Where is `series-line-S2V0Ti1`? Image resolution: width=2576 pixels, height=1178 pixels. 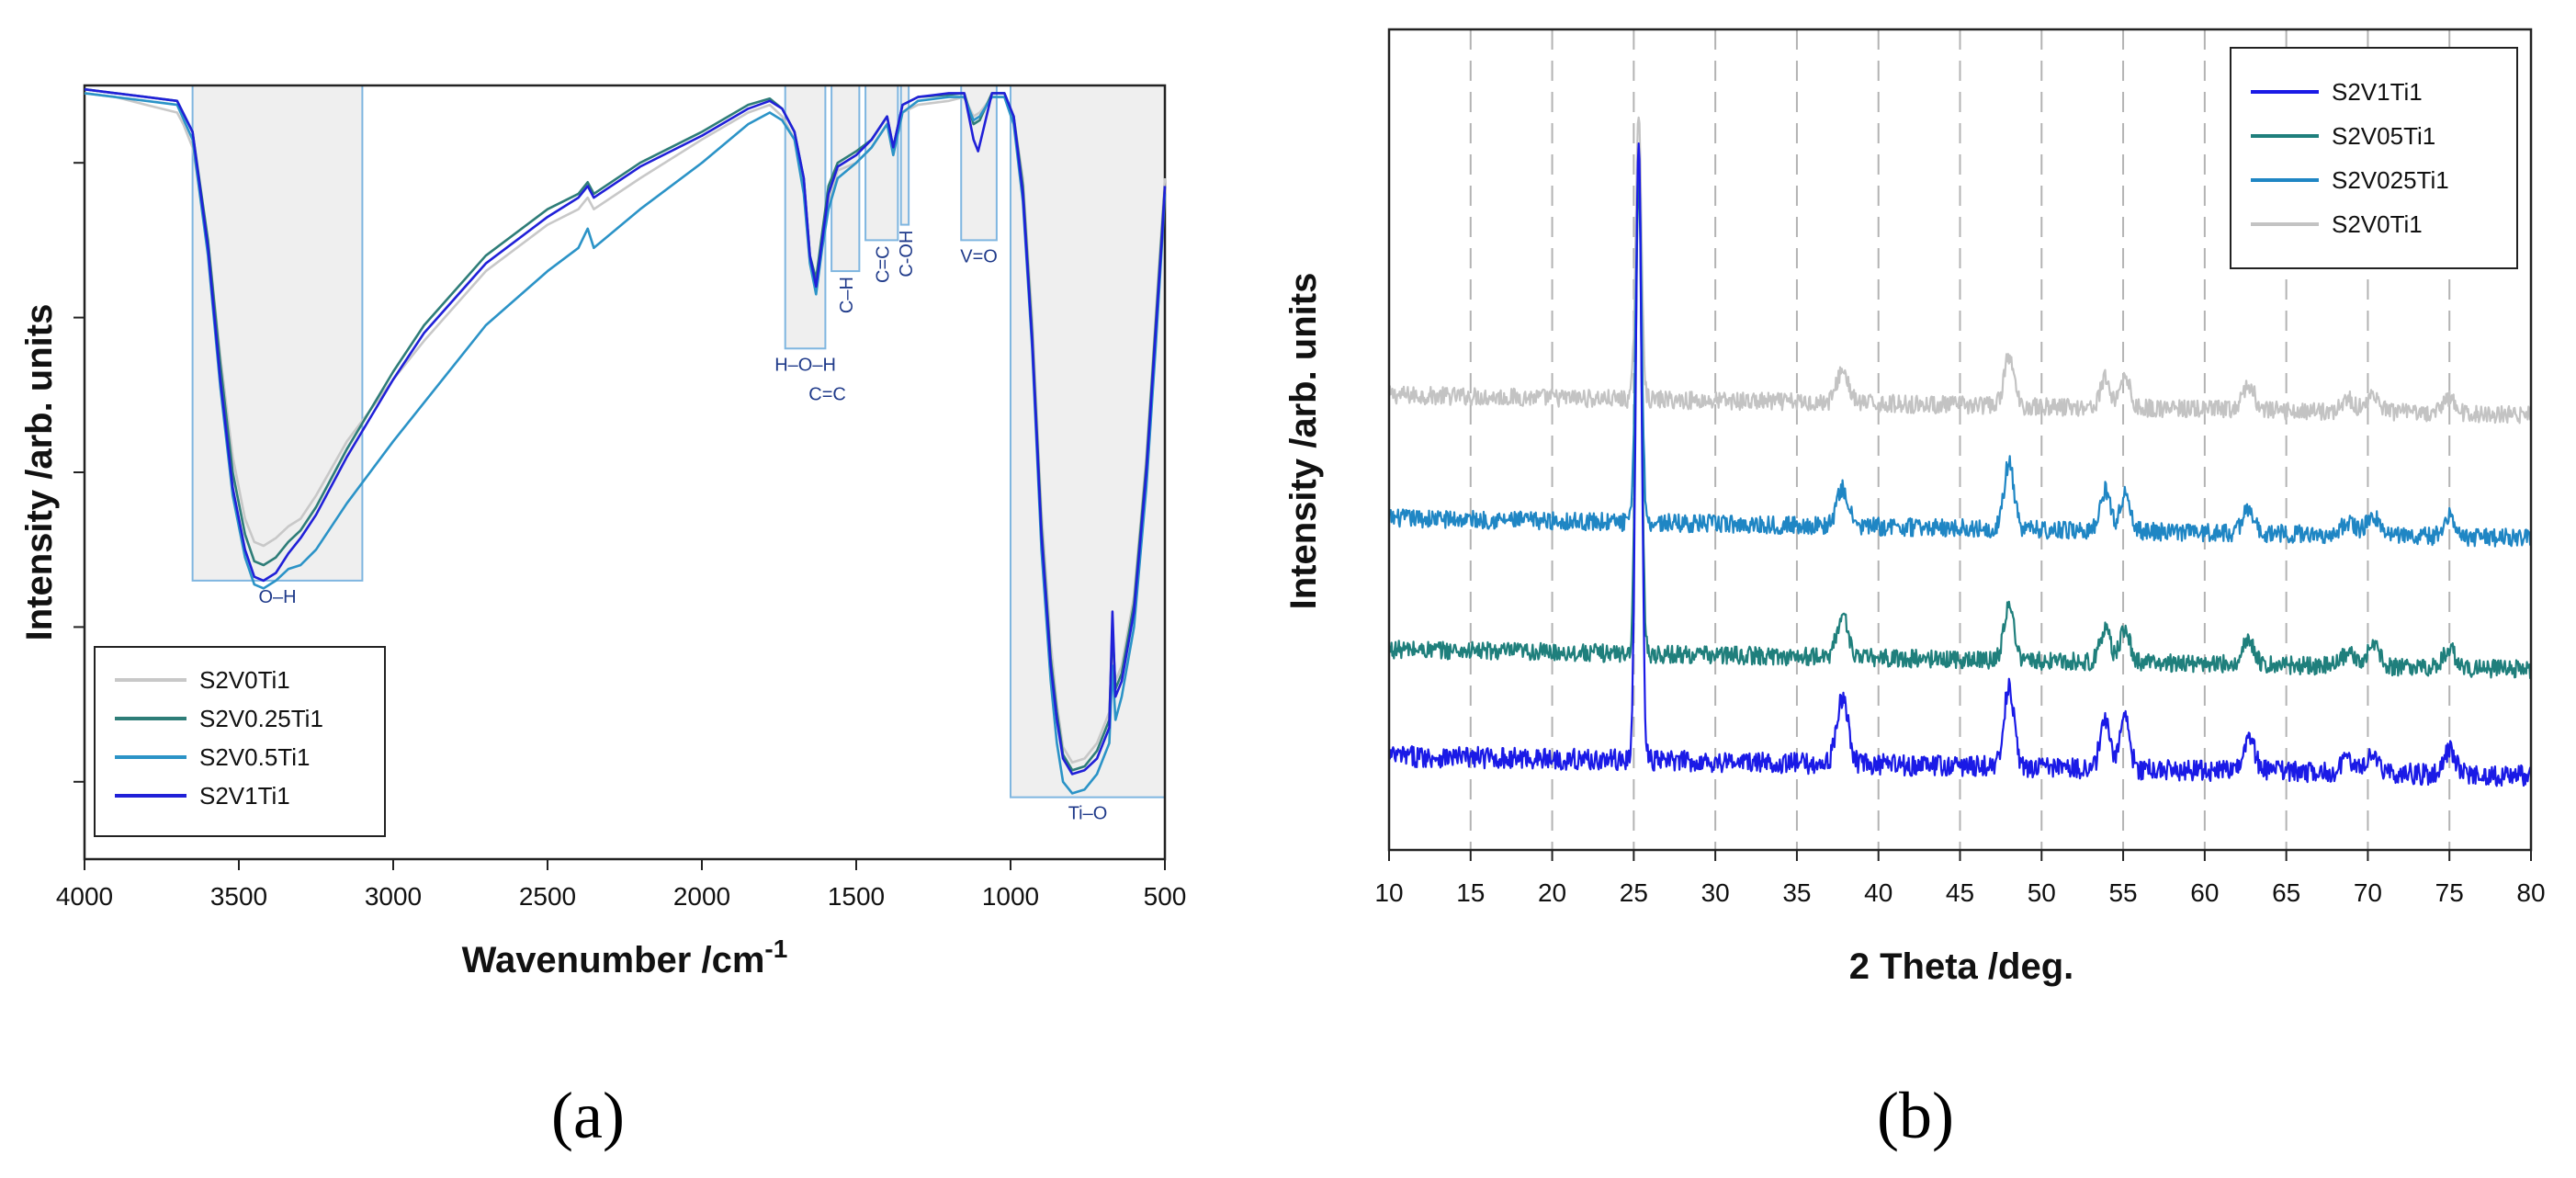
series-line-S2V0Ti1 is located at coordinates (1960, 270).